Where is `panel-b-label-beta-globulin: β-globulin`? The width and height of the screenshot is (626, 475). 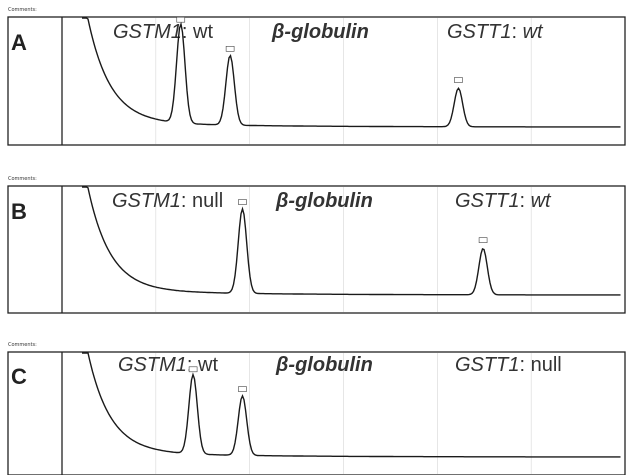 panel-b-label-beta-globulin: β-globulin is located at coordinates (324, 201).